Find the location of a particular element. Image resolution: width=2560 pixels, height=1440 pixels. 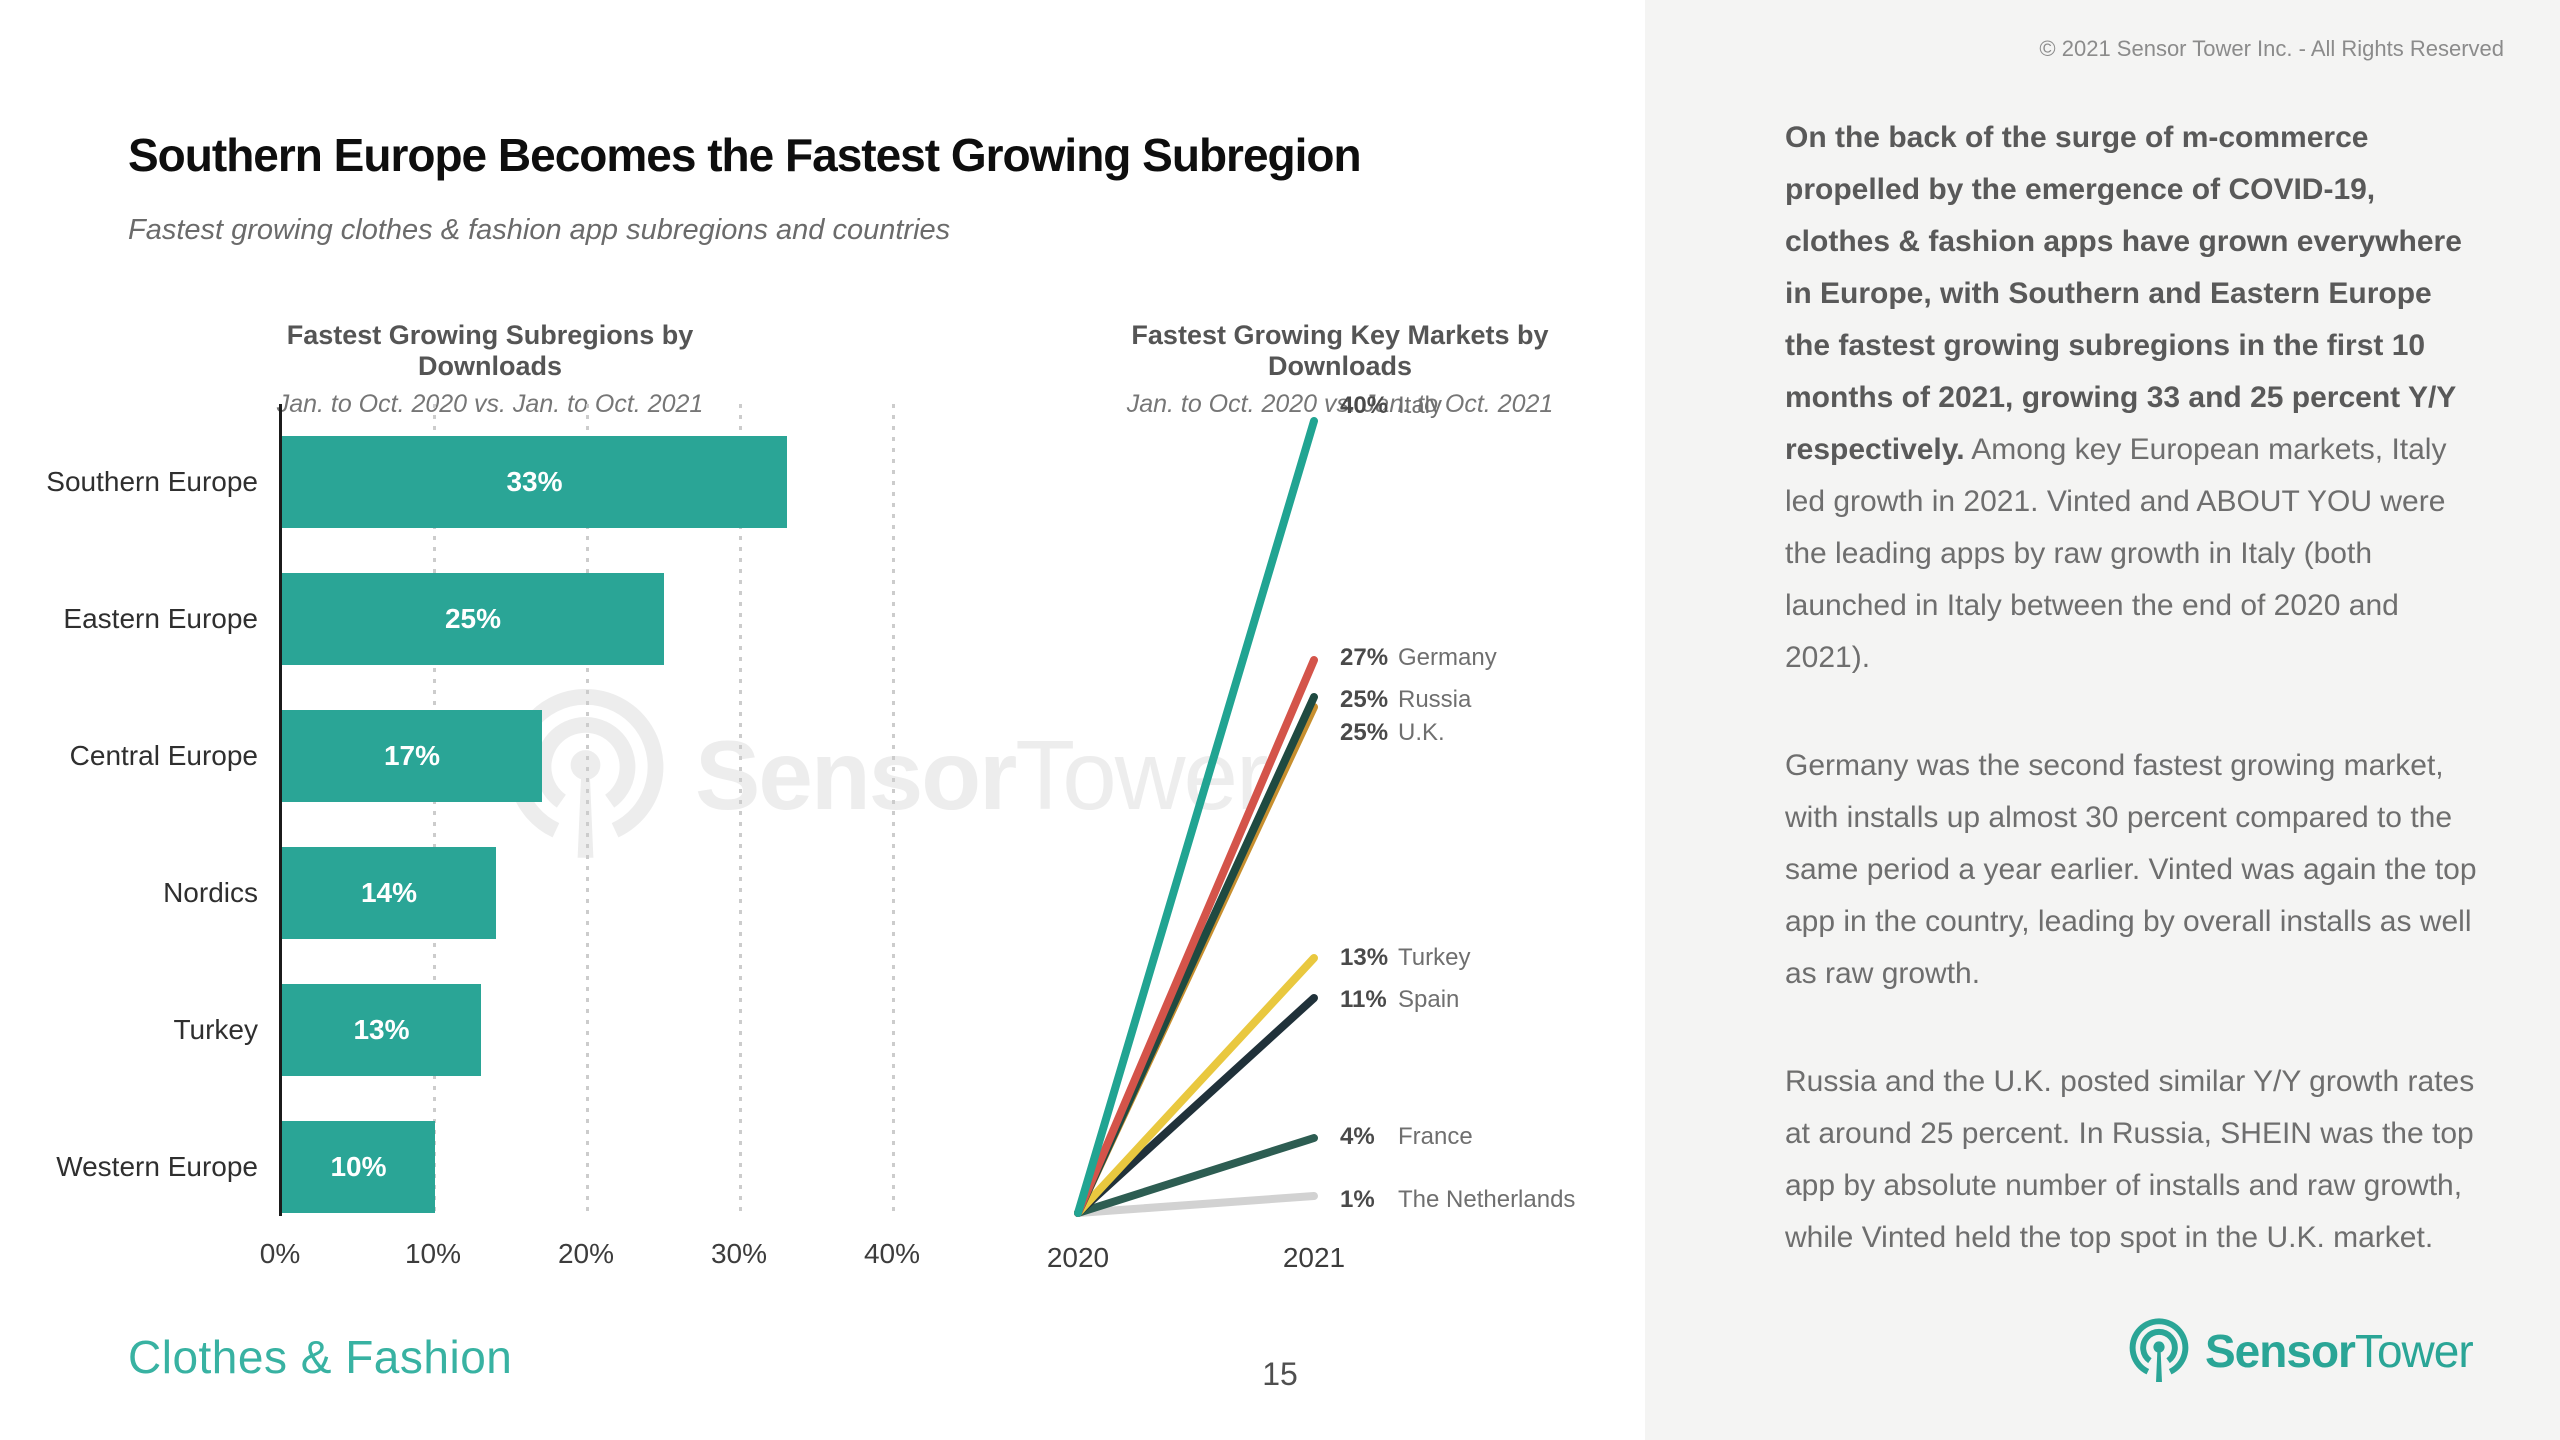

slope-country: U.K. is located at coordinates (1421, 732).